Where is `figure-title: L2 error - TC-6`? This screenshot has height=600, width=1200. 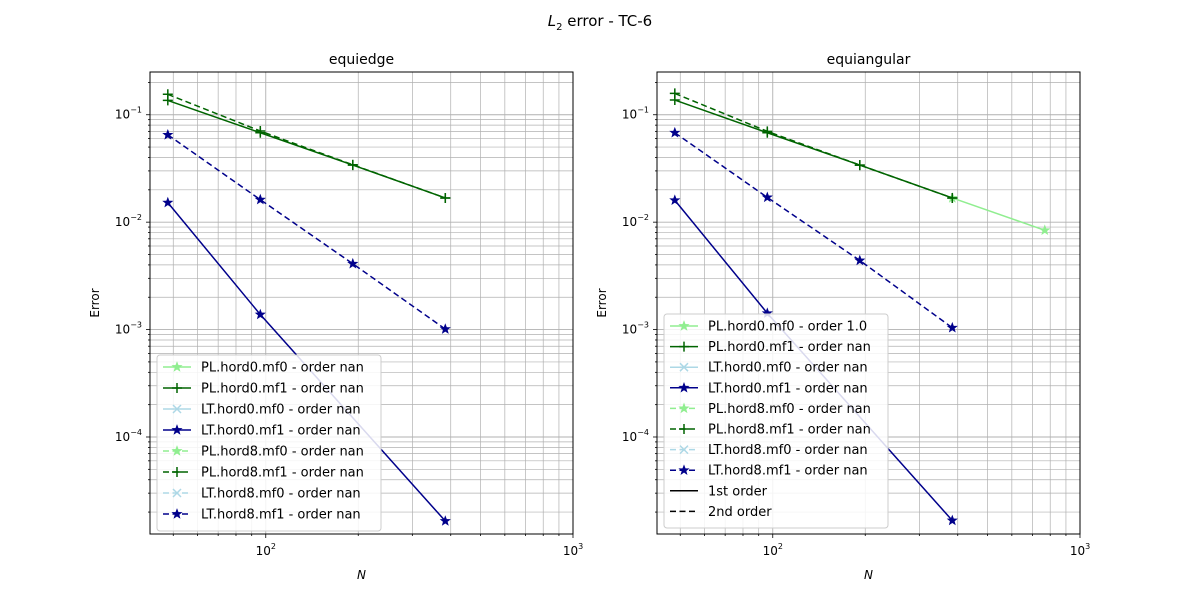
figure-title: L2 error - TC-6 is located at coordinates (600, 22).